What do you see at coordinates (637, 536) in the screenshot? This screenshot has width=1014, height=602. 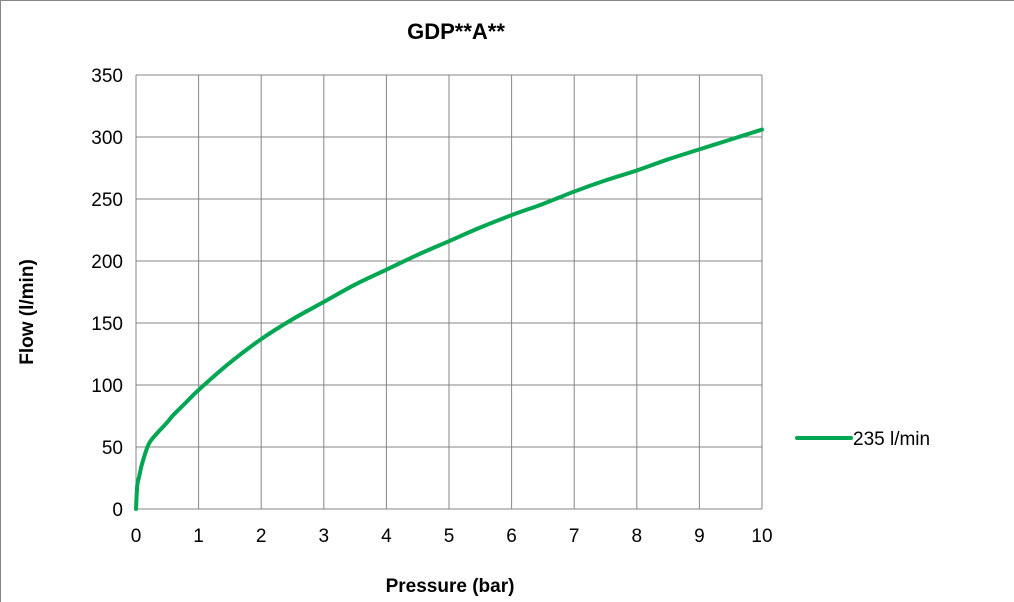 I see `x-tick-label: 8` at bounding box center [637, 536].